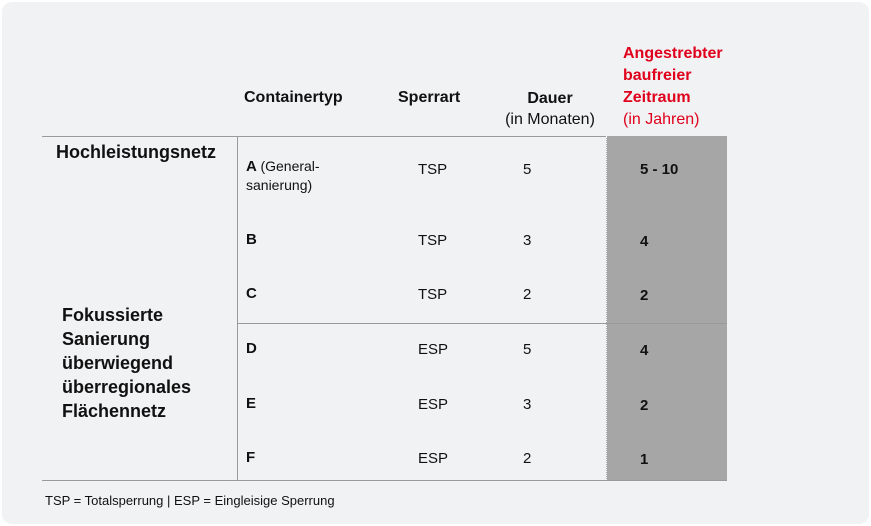 The height and width of the screenshot is (526, 871). What do you see at coordinates (550, 119) in the screenshot?
I see `header-dauer-unit: (in Monaten)` at bounding box center [550, 119].